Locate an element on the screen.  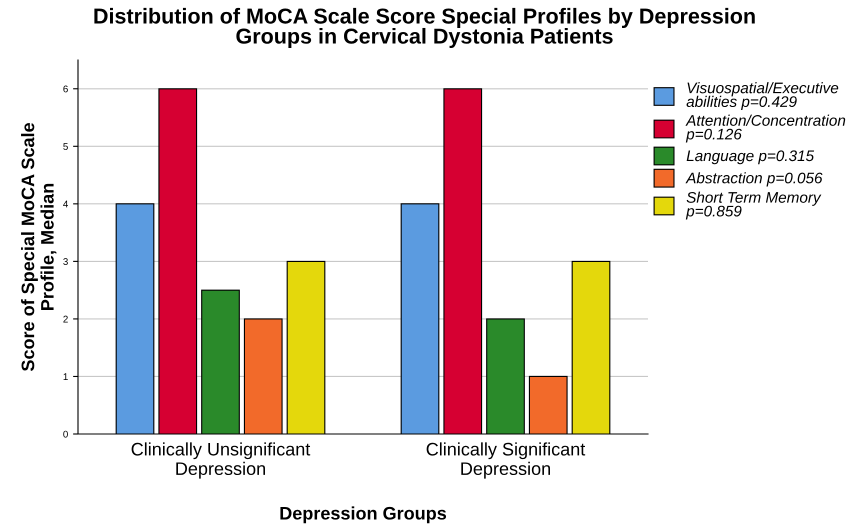
x-tick-label: Clinically Unsignificant Depression is located at coordinates (221, 460).